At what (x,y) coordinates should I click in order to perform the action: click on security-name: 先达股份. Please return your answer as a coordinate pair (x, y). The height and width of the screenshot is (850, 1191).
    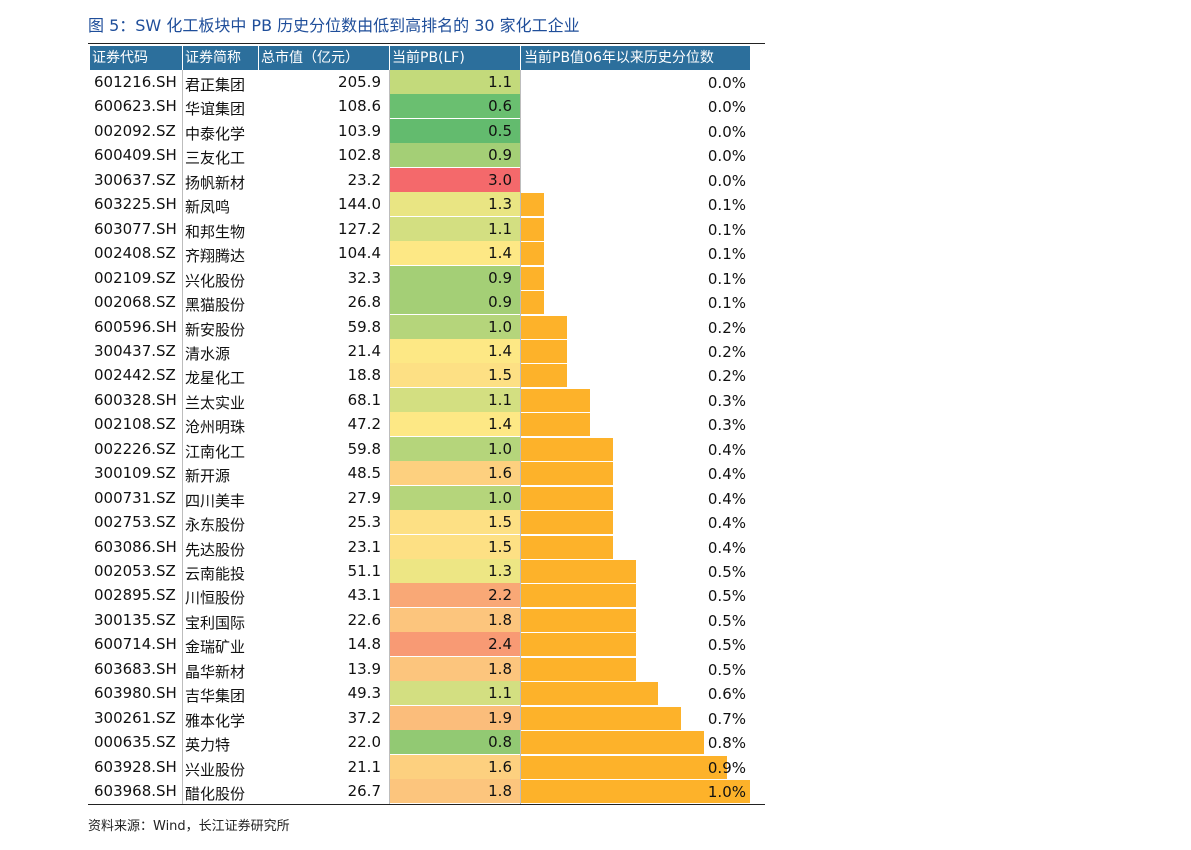
    Looking at the image, I should click on (215, 549).